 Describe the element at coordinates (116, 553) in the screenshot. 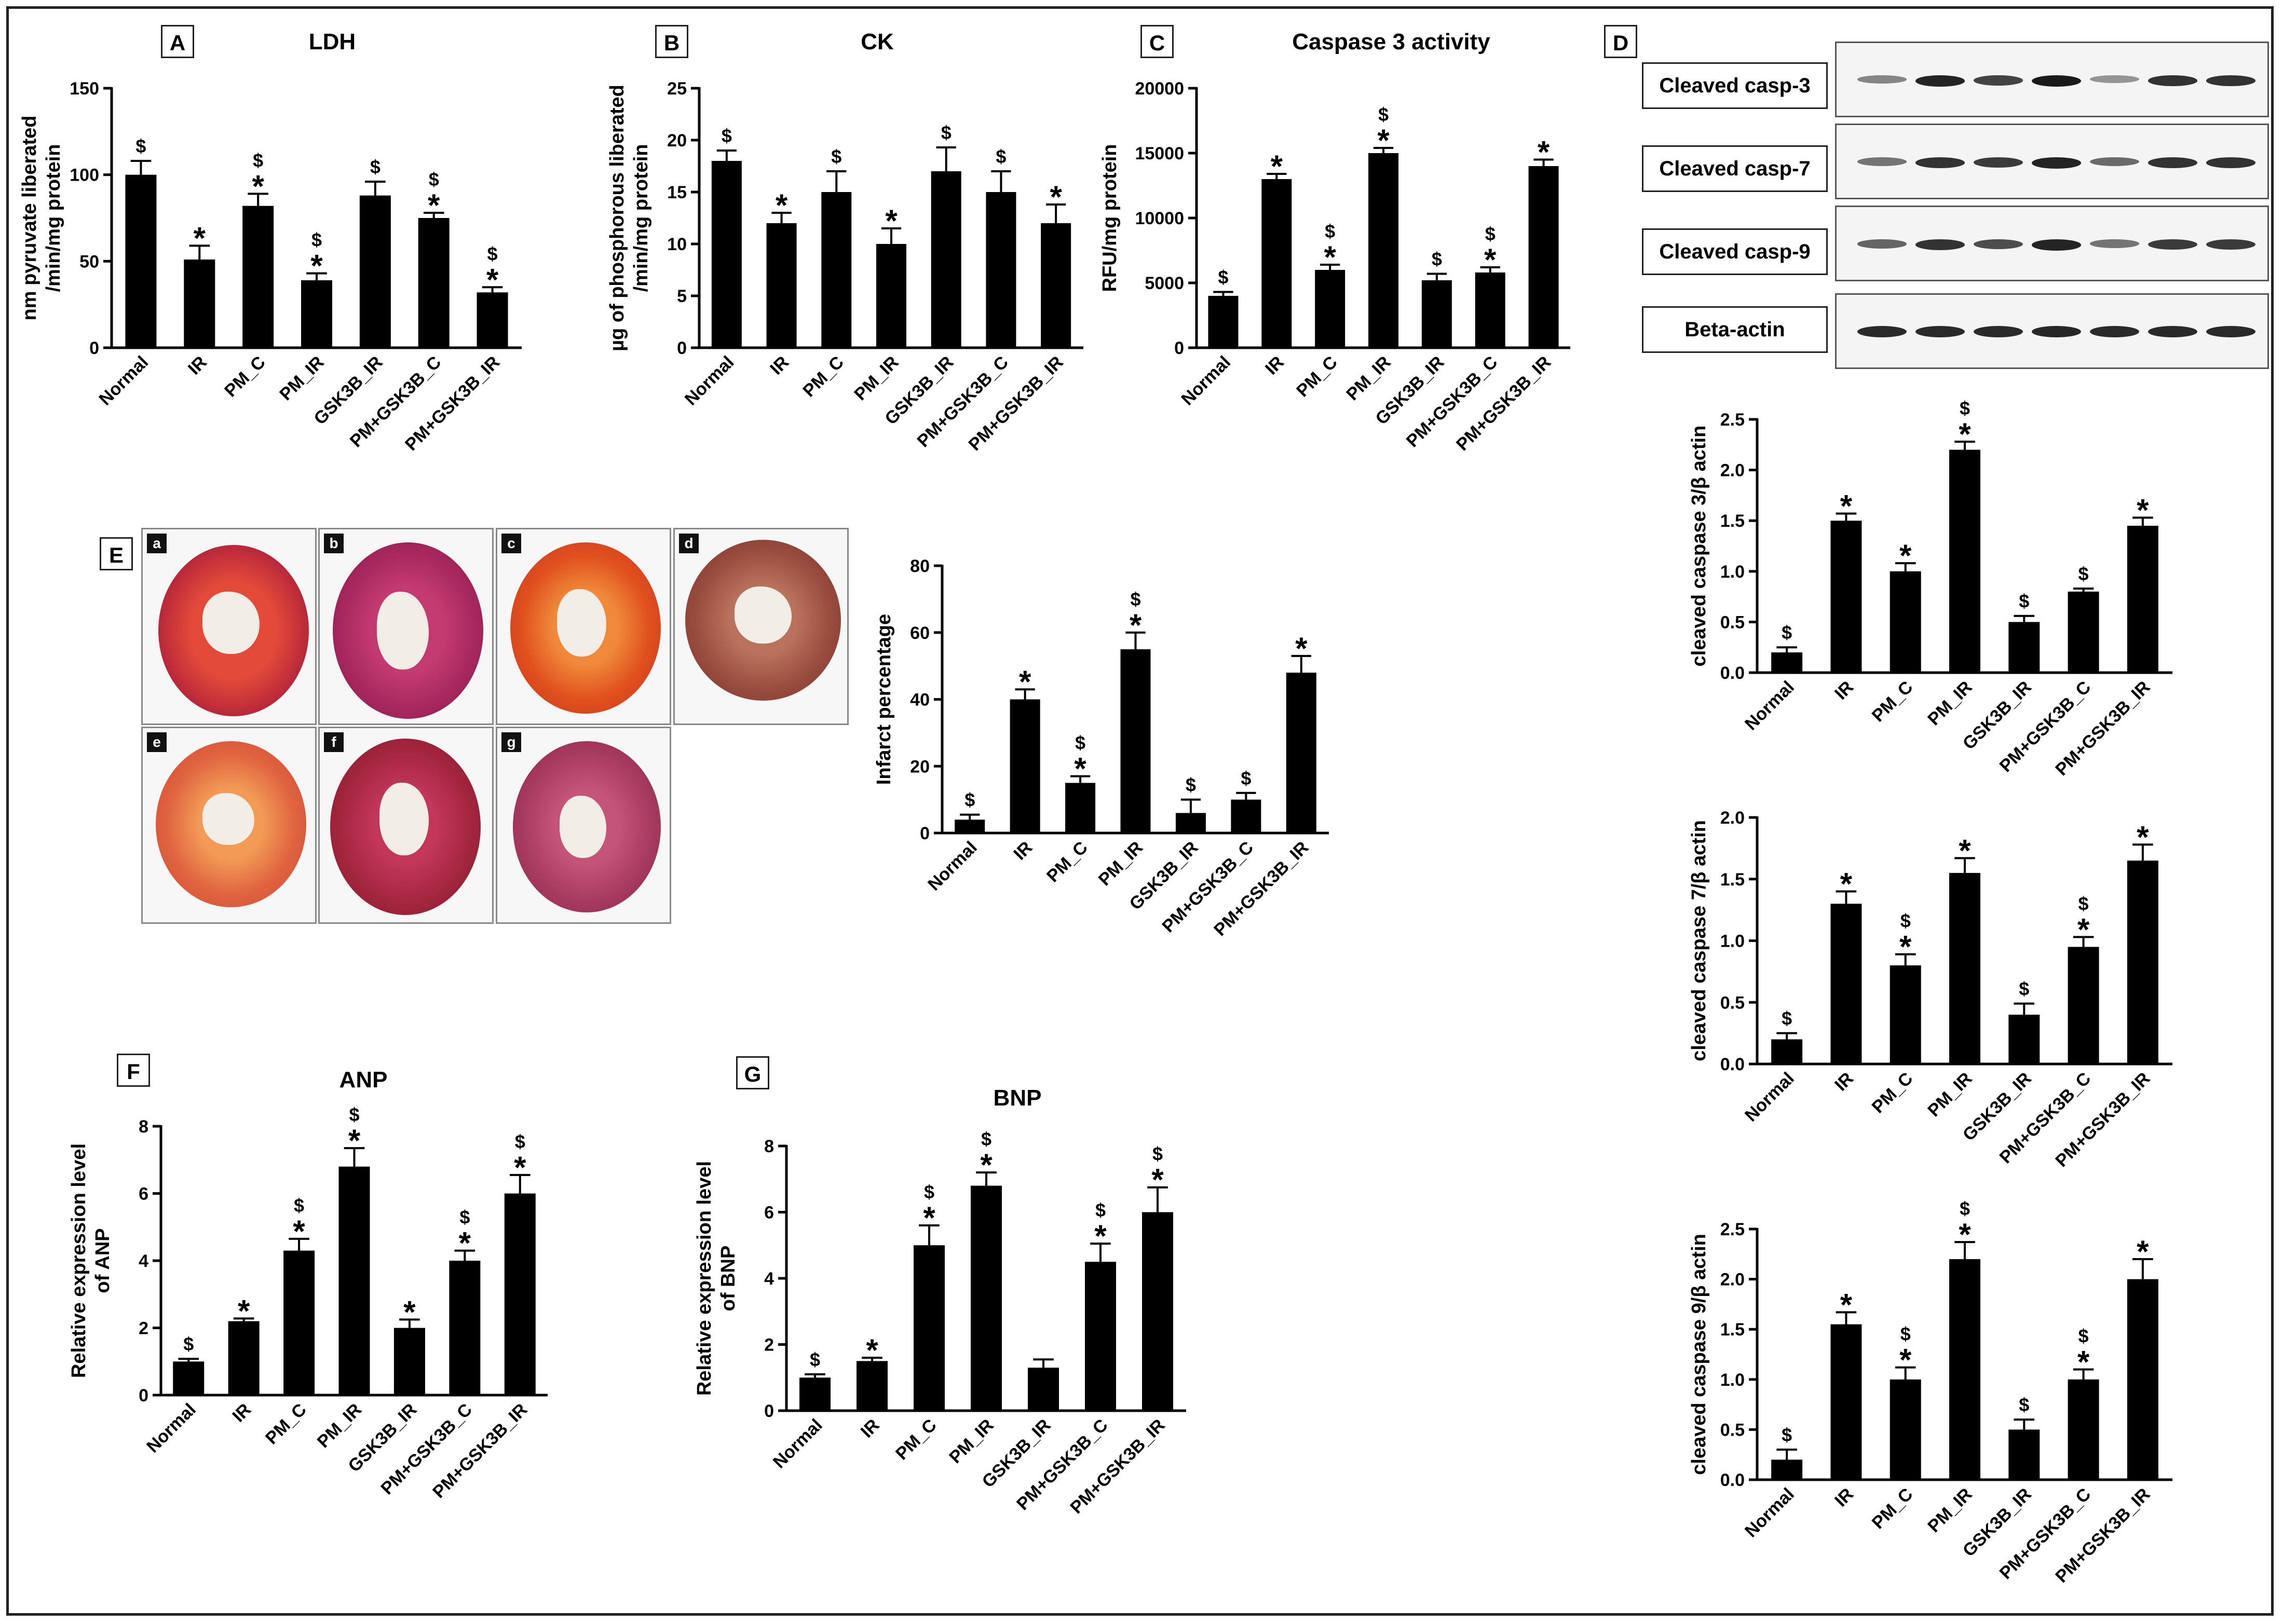

I see `panel-letter-e: E` at that location.